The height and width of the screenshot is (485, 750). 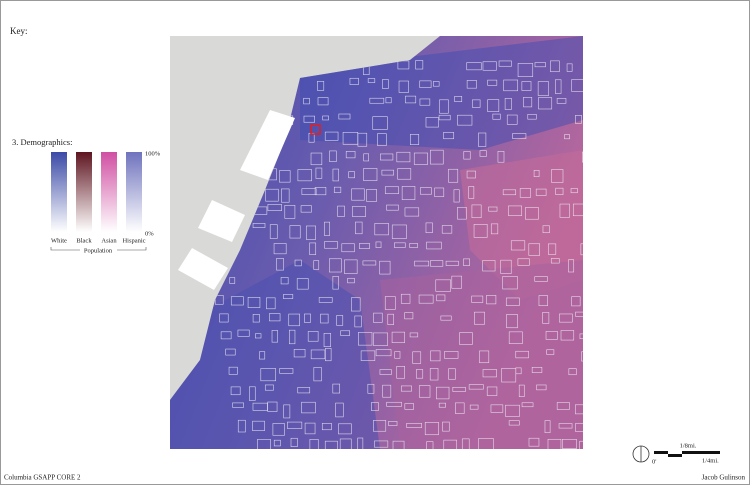 What do you see at coordinates (19, 31) in the screenshot?
I see `key-title: Key:` at bounding box center [19, 31].